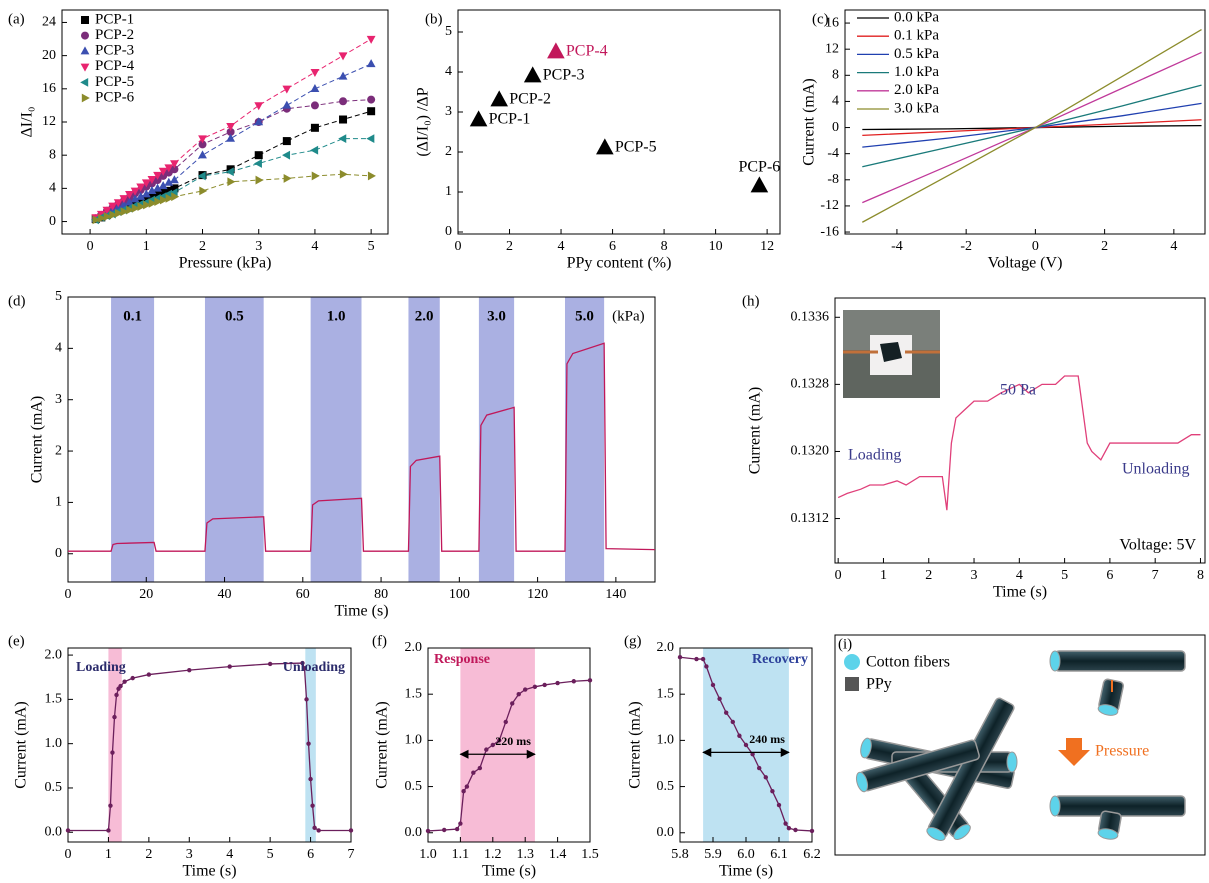  Describe the element at coordinates (666, 740) in the screenshot. I see `y-tick-label: 1.0` at that location.